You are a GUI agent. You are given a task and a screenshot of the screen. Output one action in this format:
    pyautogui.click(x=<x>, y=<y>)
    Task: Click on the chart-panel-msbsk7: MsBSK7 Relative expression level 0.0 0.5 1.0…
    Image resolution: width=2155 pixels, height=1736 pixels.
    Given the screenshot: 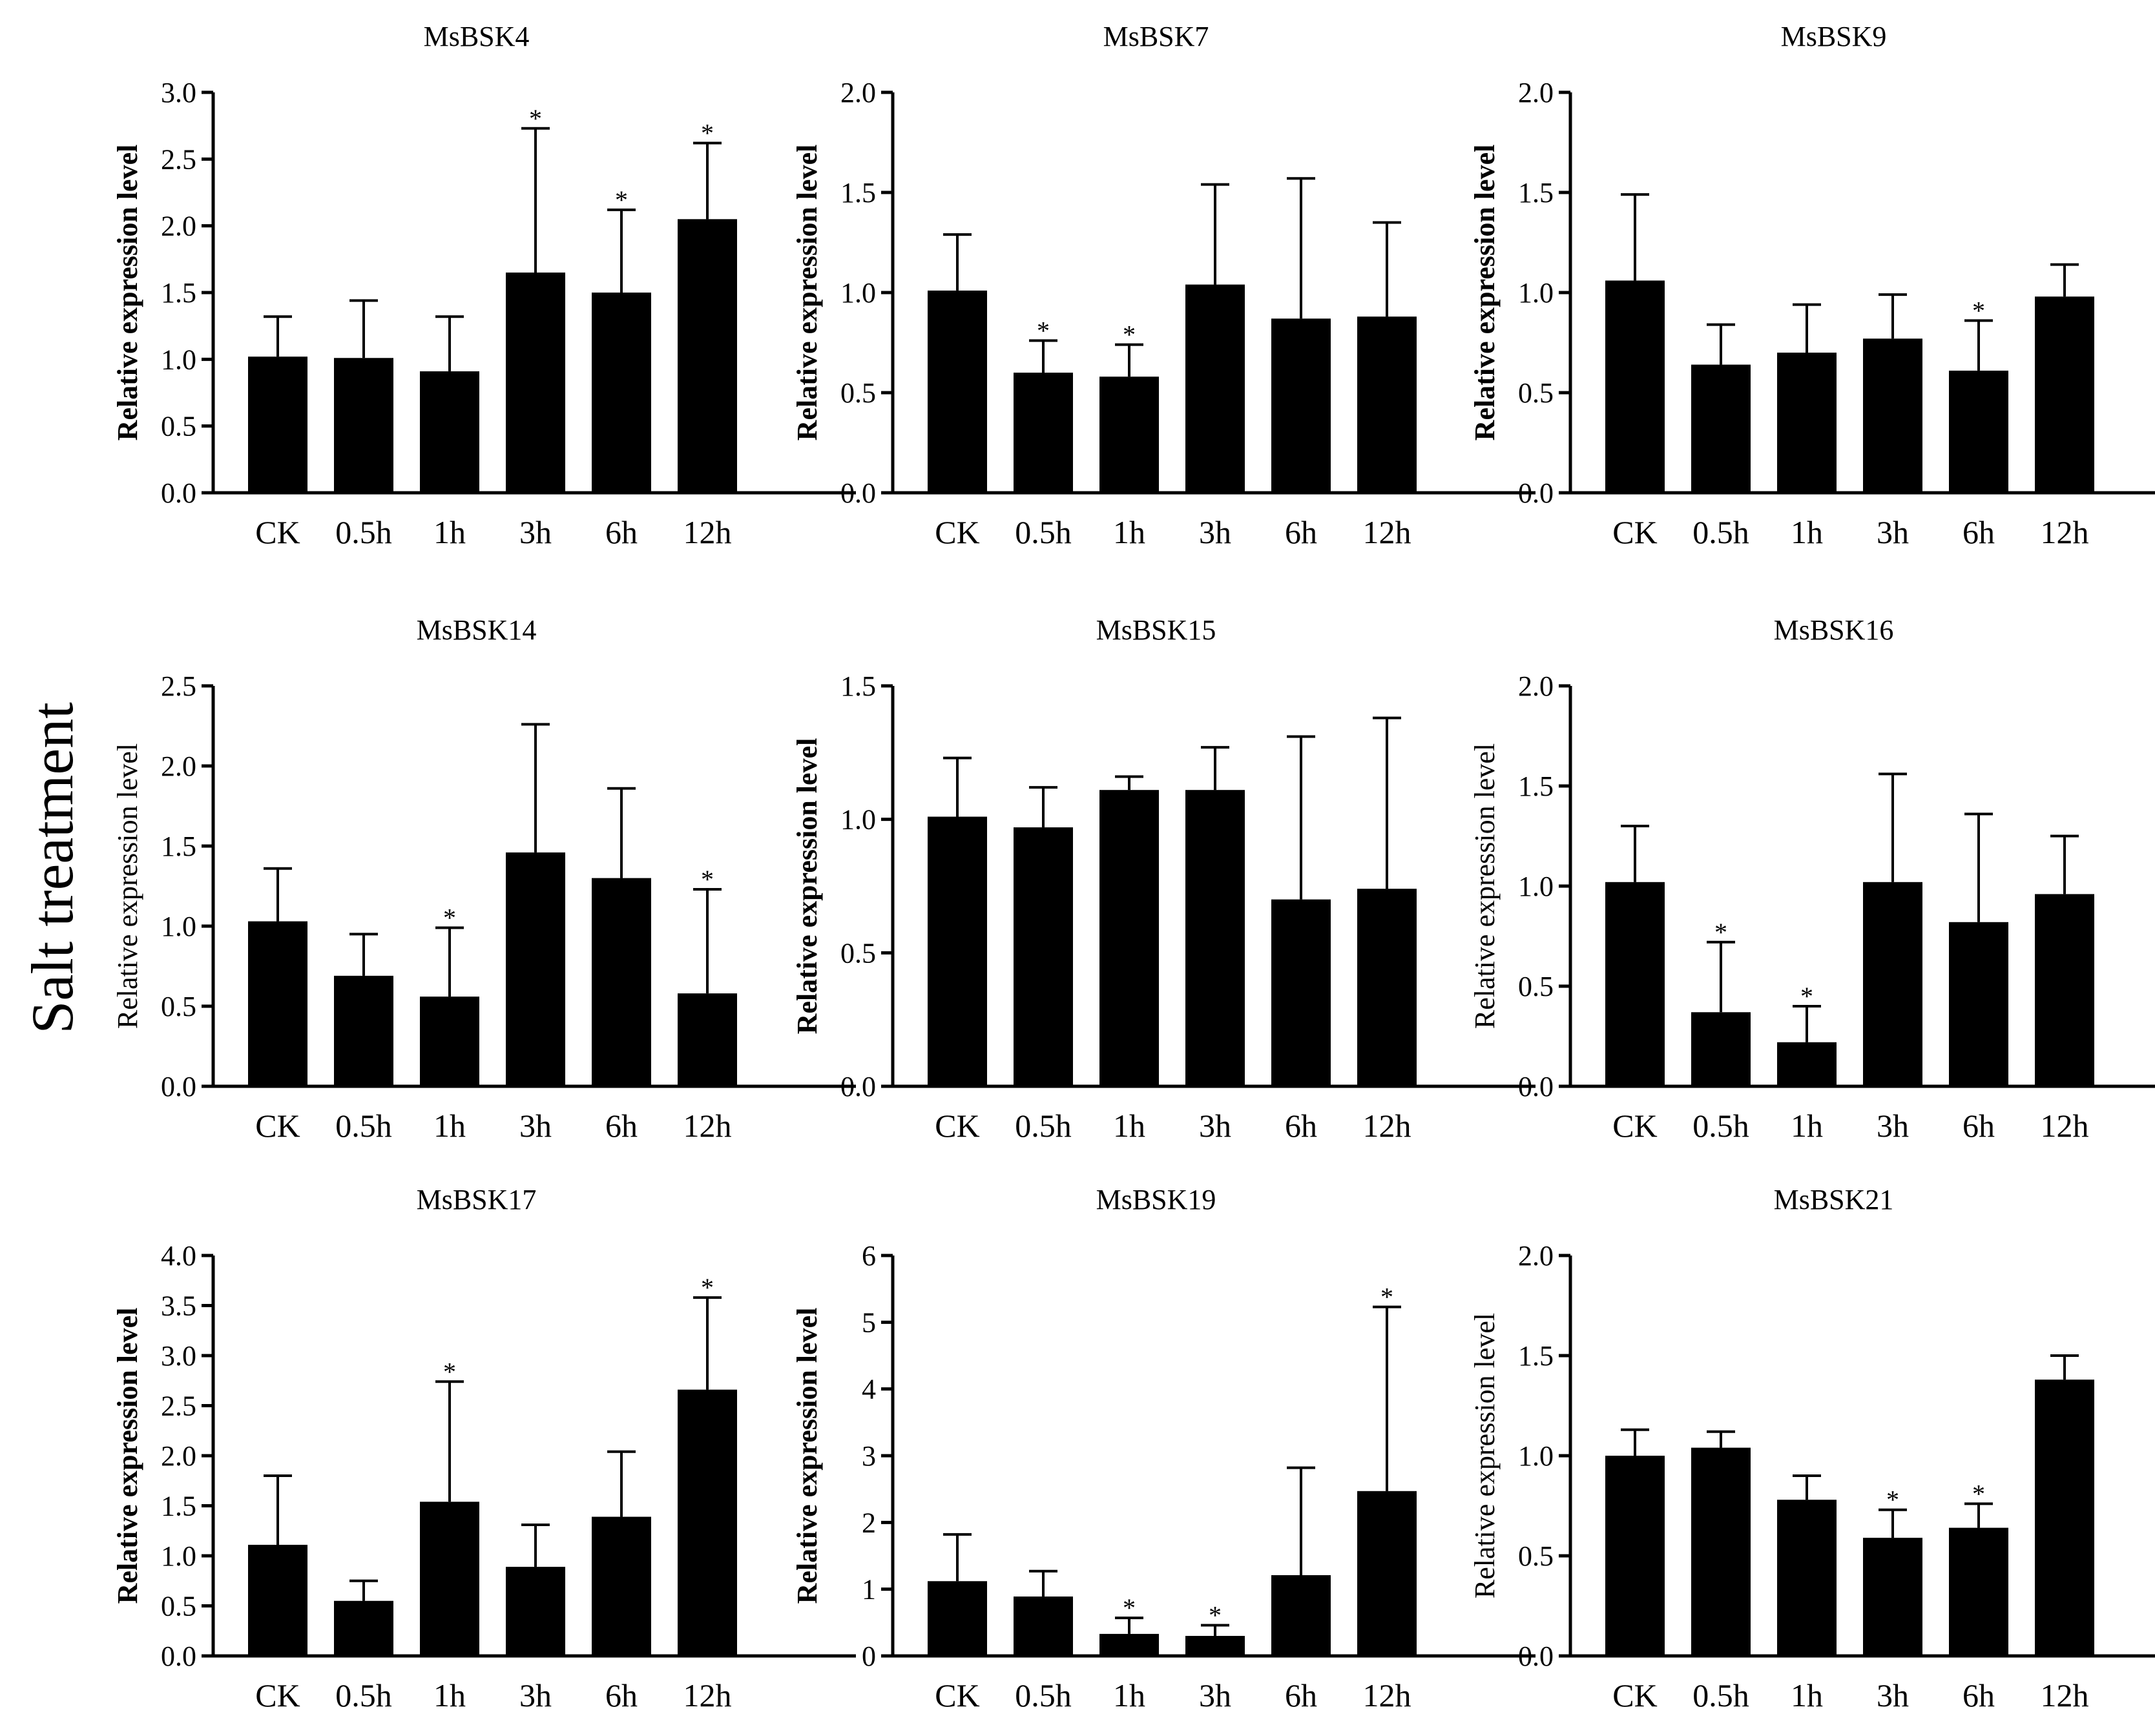 What is the action you would take?
    pyautogui.click(x=1163, y=285)
    